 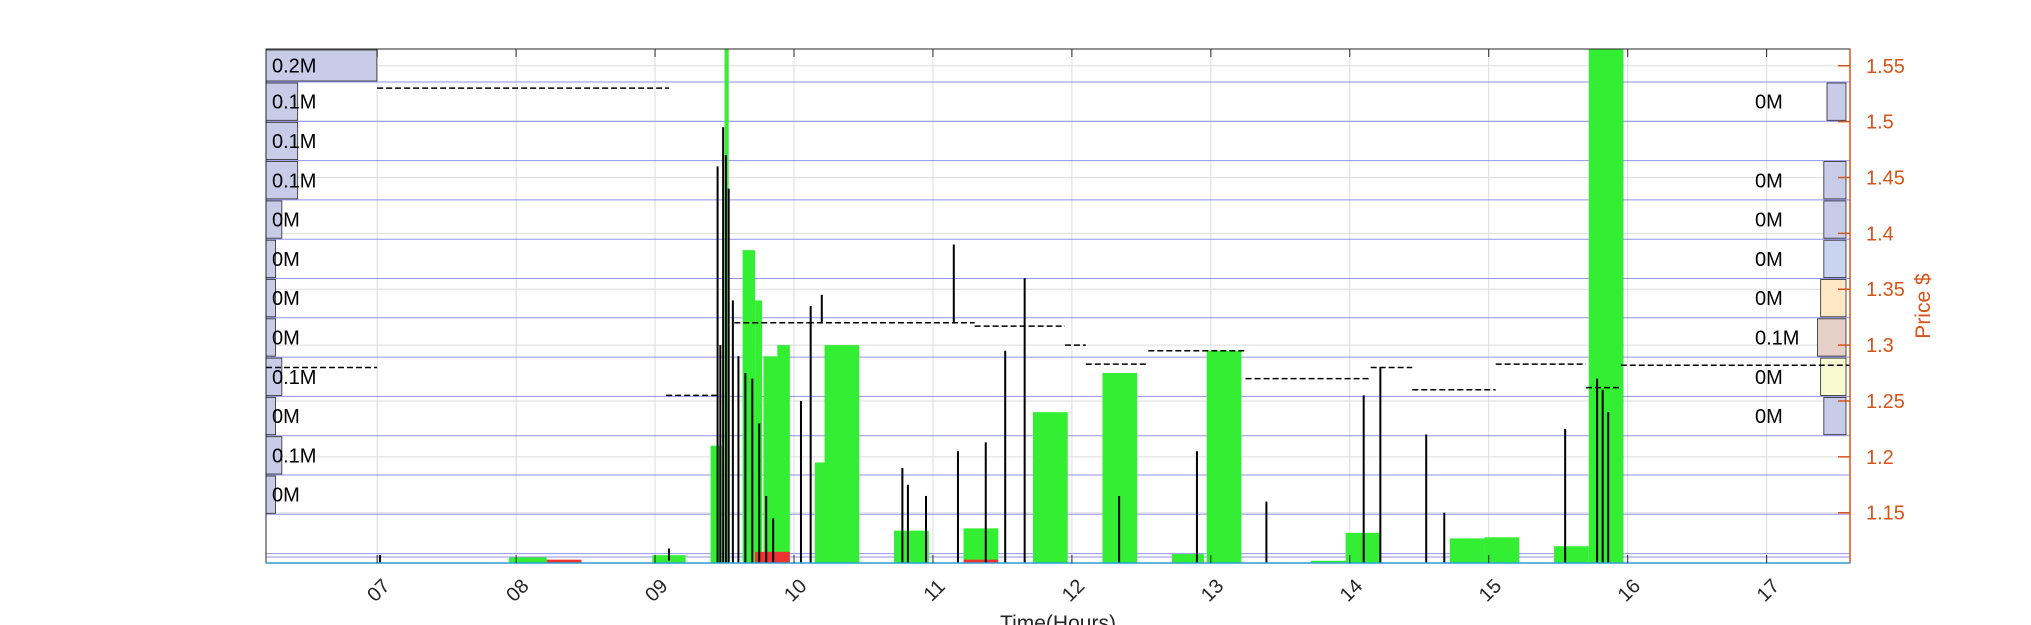 I want to click on x-tick-label: 13, so click(x=1212, y=590).